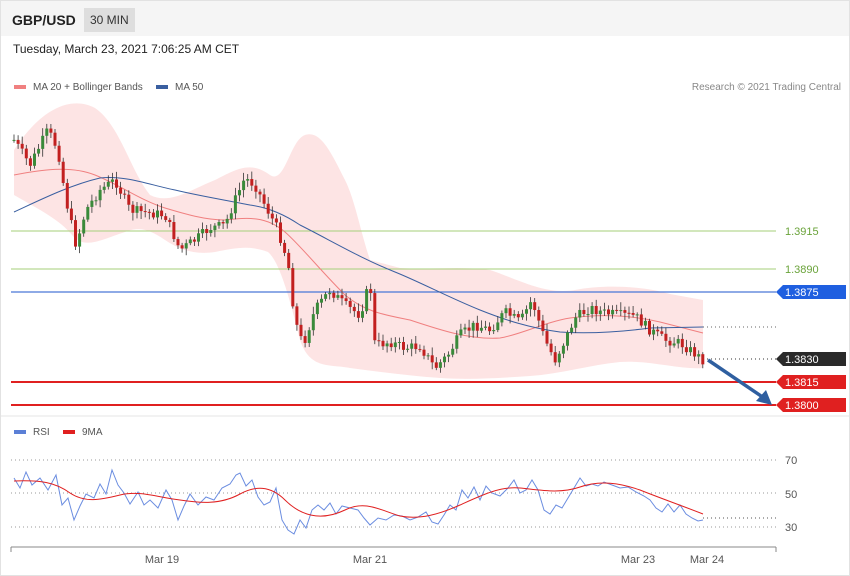 This screenshot has width=850, height=576. I want to click on x-tick-label: Mar 23, so click(638, 560).